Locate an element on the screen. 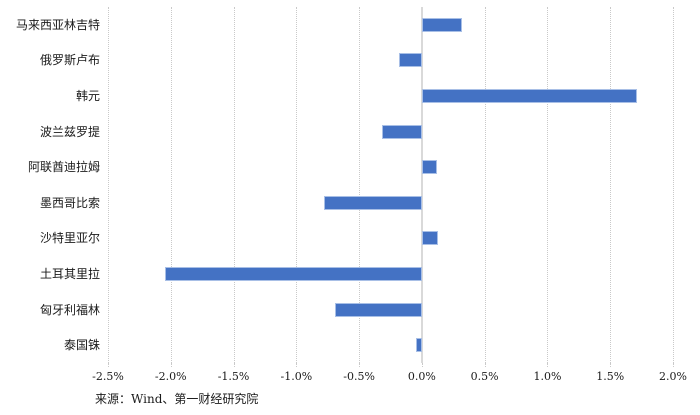  x-tick-label: 1.0% is located at coordinates (547, 376).